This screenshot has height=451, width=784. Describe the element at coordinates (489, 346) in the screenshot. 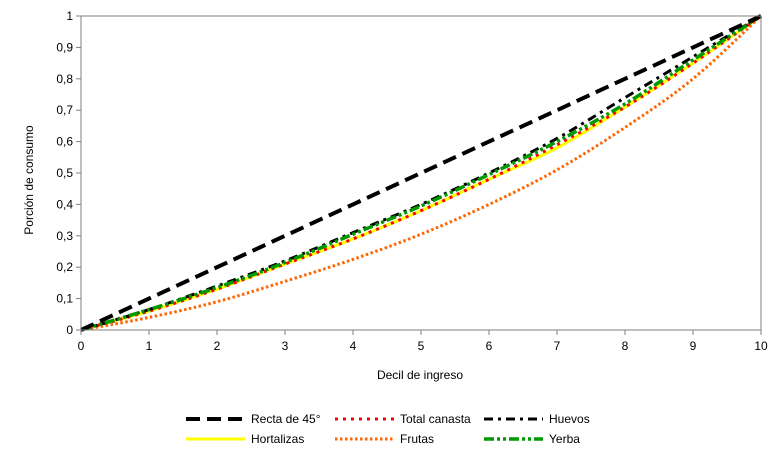

I see `x-tick-label: 6` at that location.